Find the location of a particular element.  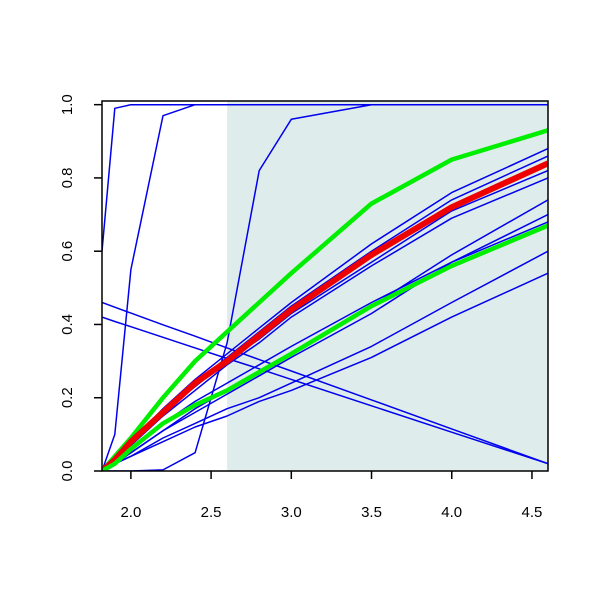

y-tick-label: 0.8 is located at coordinates (67, 178).